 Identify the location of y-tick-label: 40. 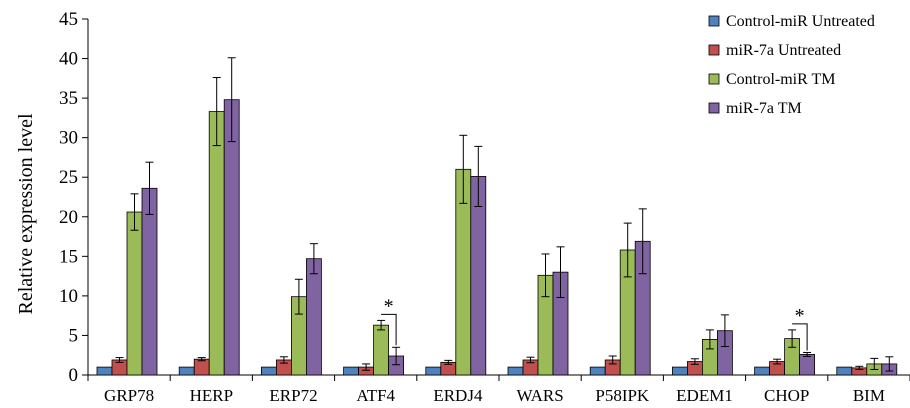
(68, 59).